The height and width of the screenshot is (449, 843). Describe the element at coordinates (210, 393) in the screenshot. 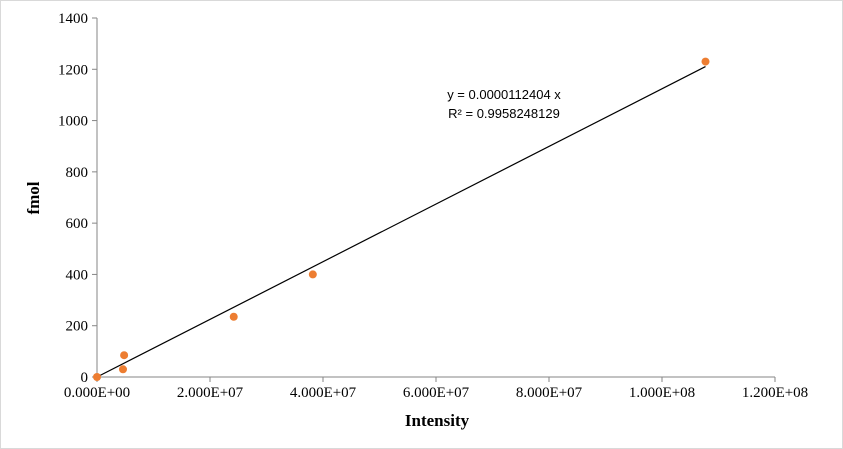

I see `x-tick-label: 2.000E+07` at that location.